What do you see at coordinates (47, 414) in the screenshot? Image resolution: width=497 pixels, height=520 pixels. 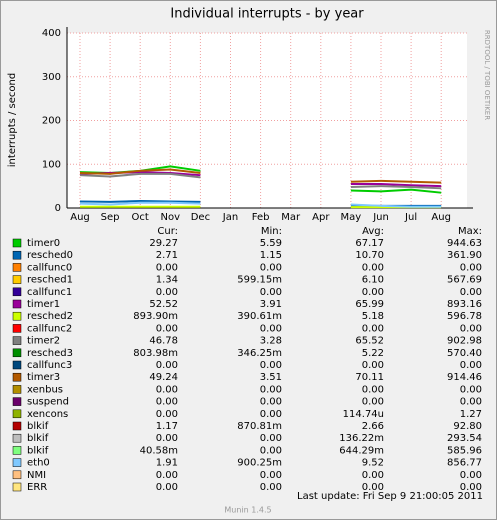 I see `legend-label: xencons` at bounding box center [47, 414].